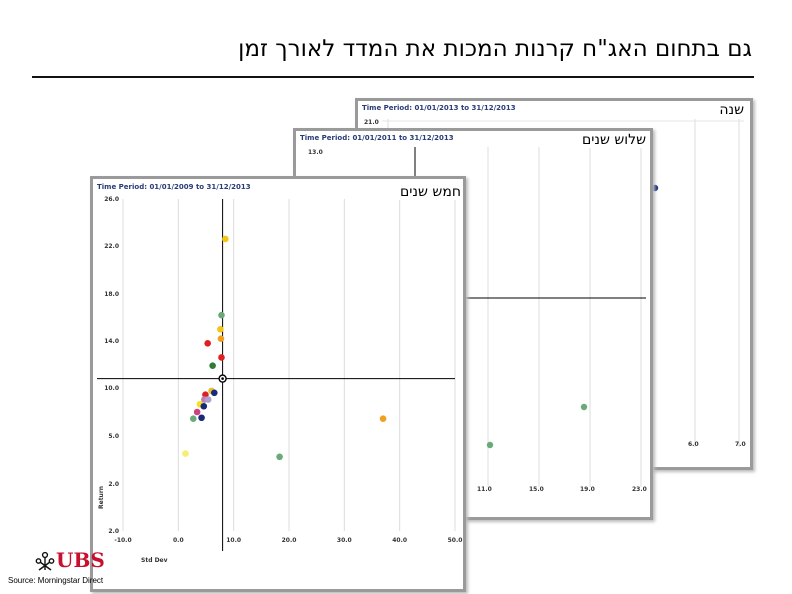 The width and height of the screenshot is (792, 594). What do you see at coordinates (111, 388) in the screenshot?
I see `y-tick-label: 10.0` at bounding box center [111, 388].